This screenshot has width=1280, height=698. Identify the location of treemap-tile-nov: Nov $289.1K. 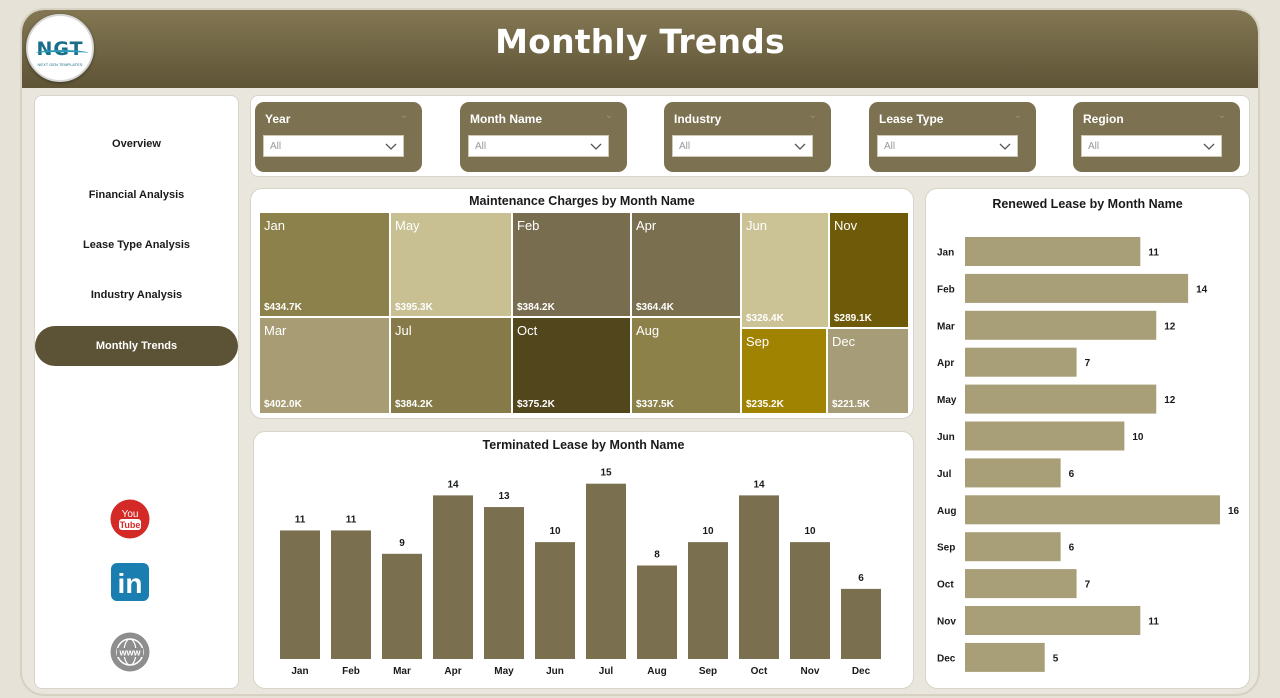
(869, 270).